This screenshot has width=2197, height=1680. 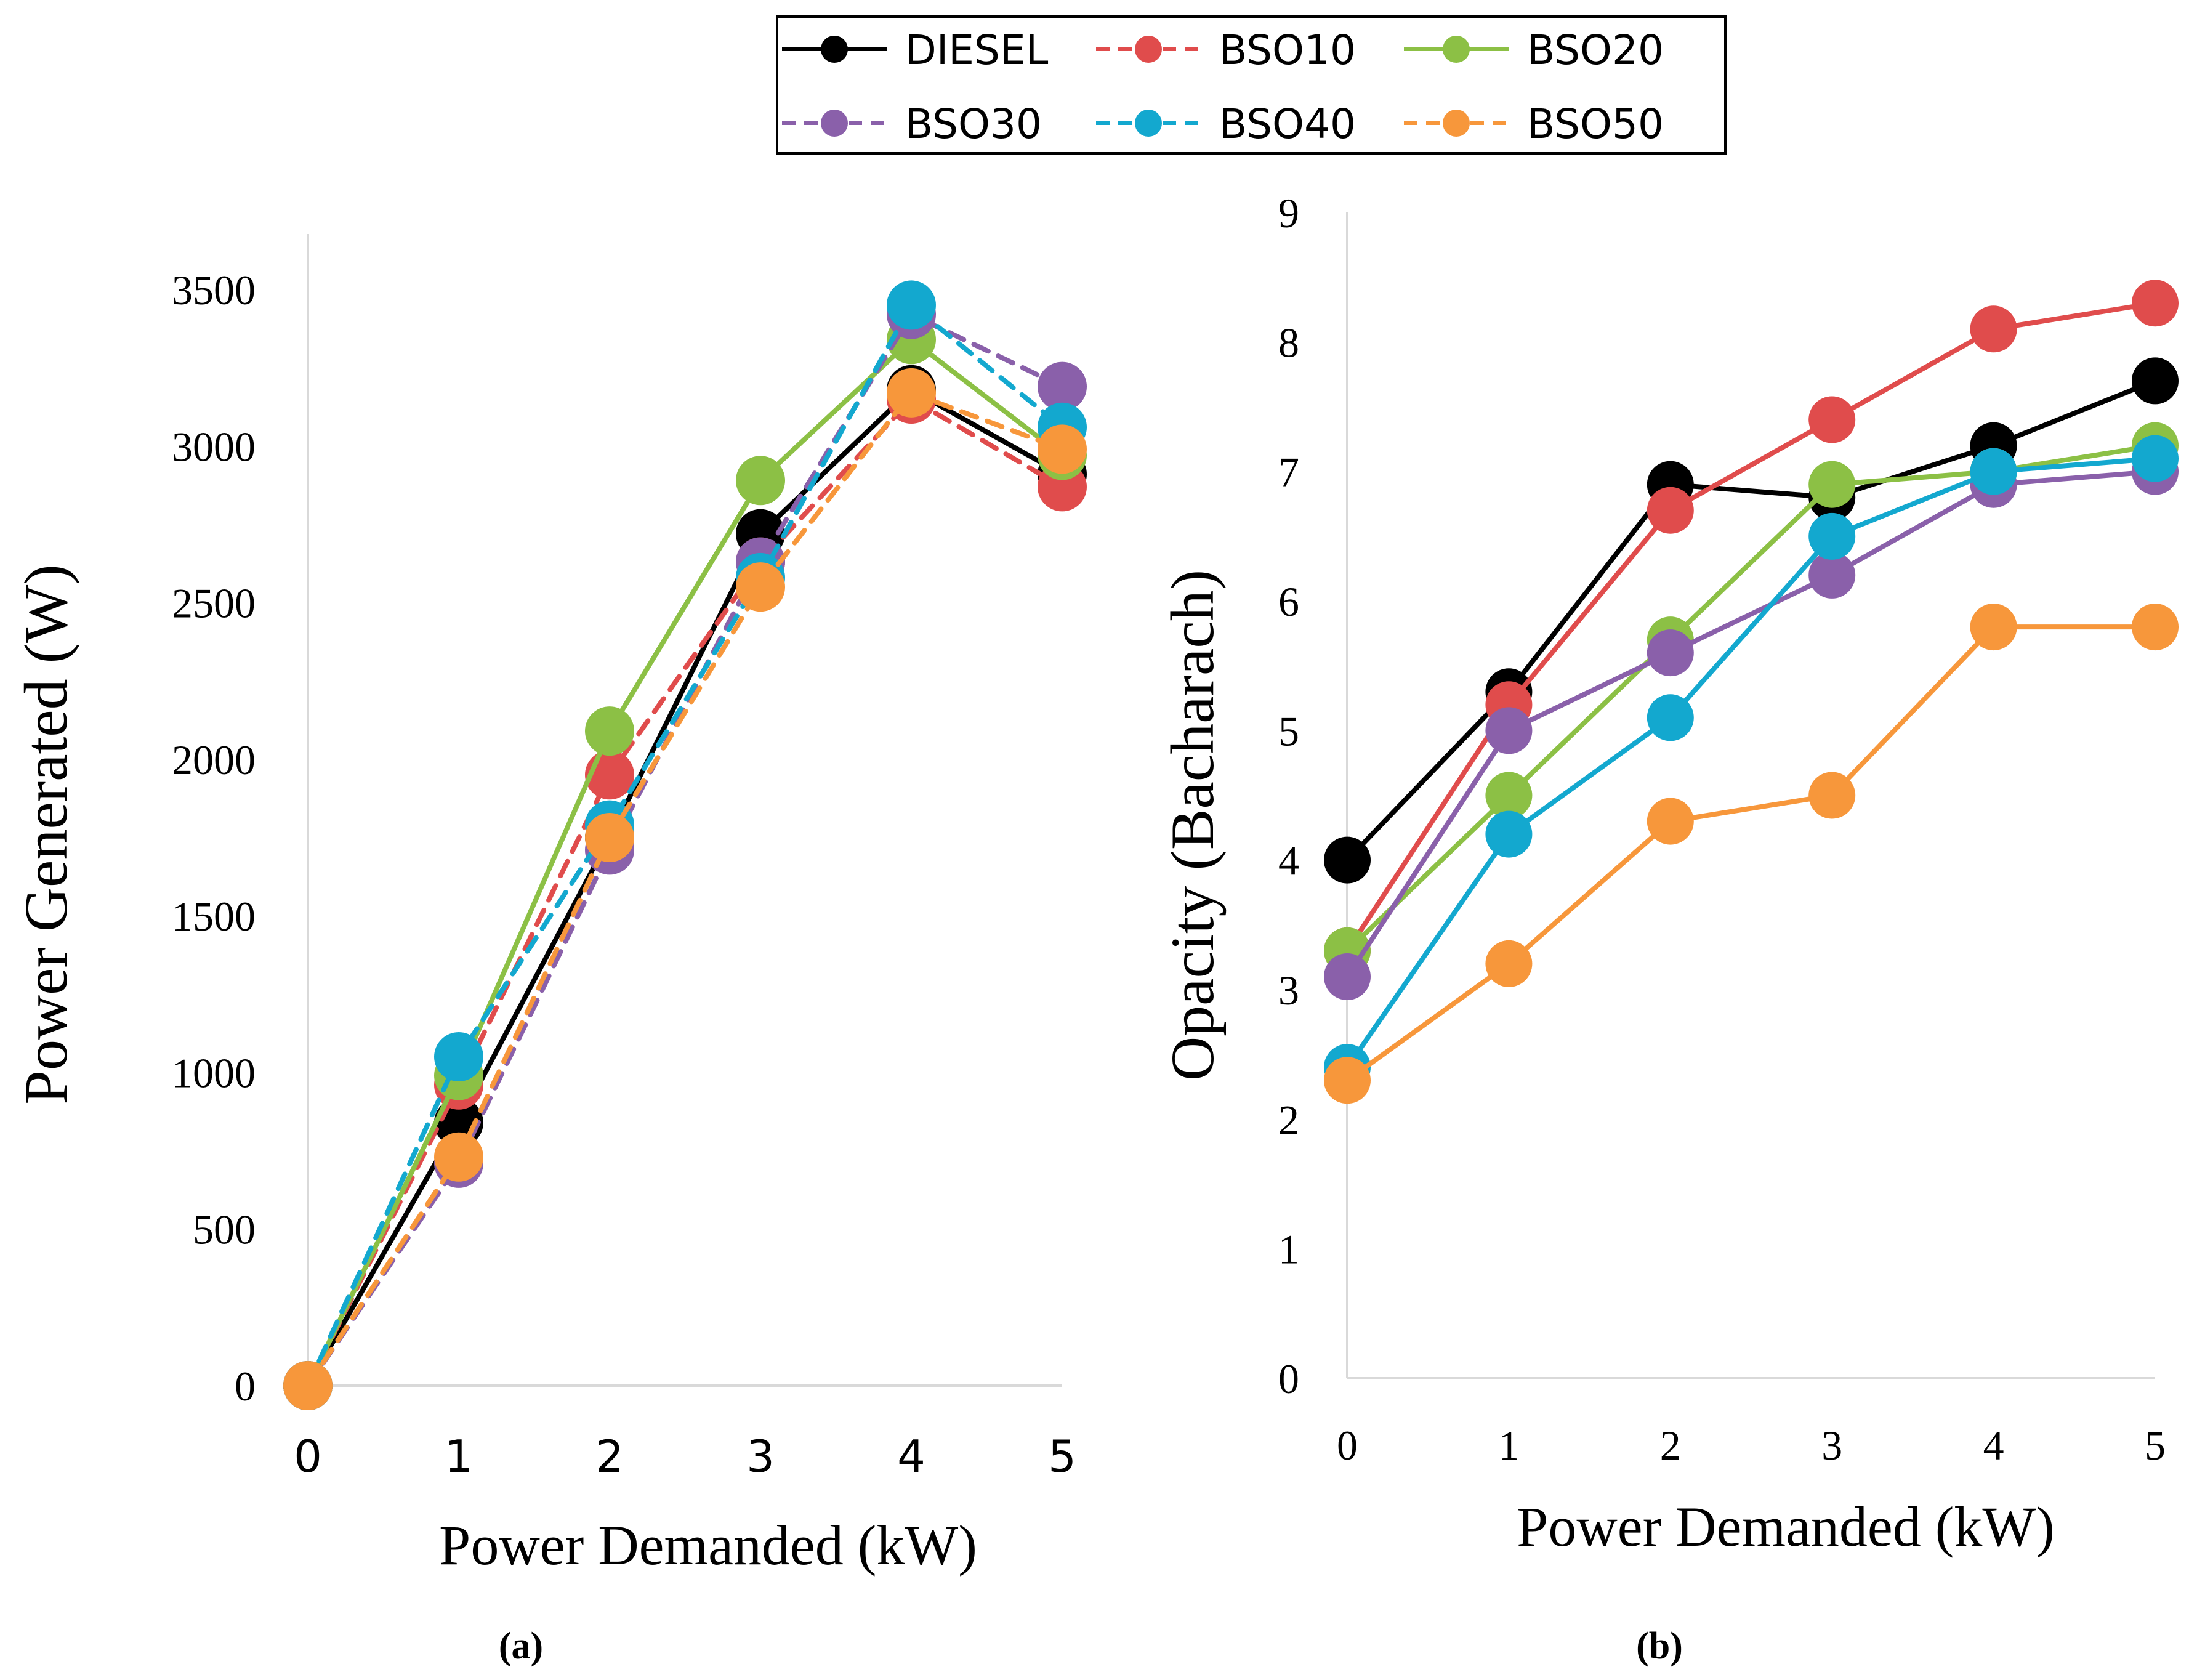 What do you see at coordinates (245, 1386) in the screenshot?
I see `chart-a-y-tick-label: 0` at bounding box center [245, 1386].